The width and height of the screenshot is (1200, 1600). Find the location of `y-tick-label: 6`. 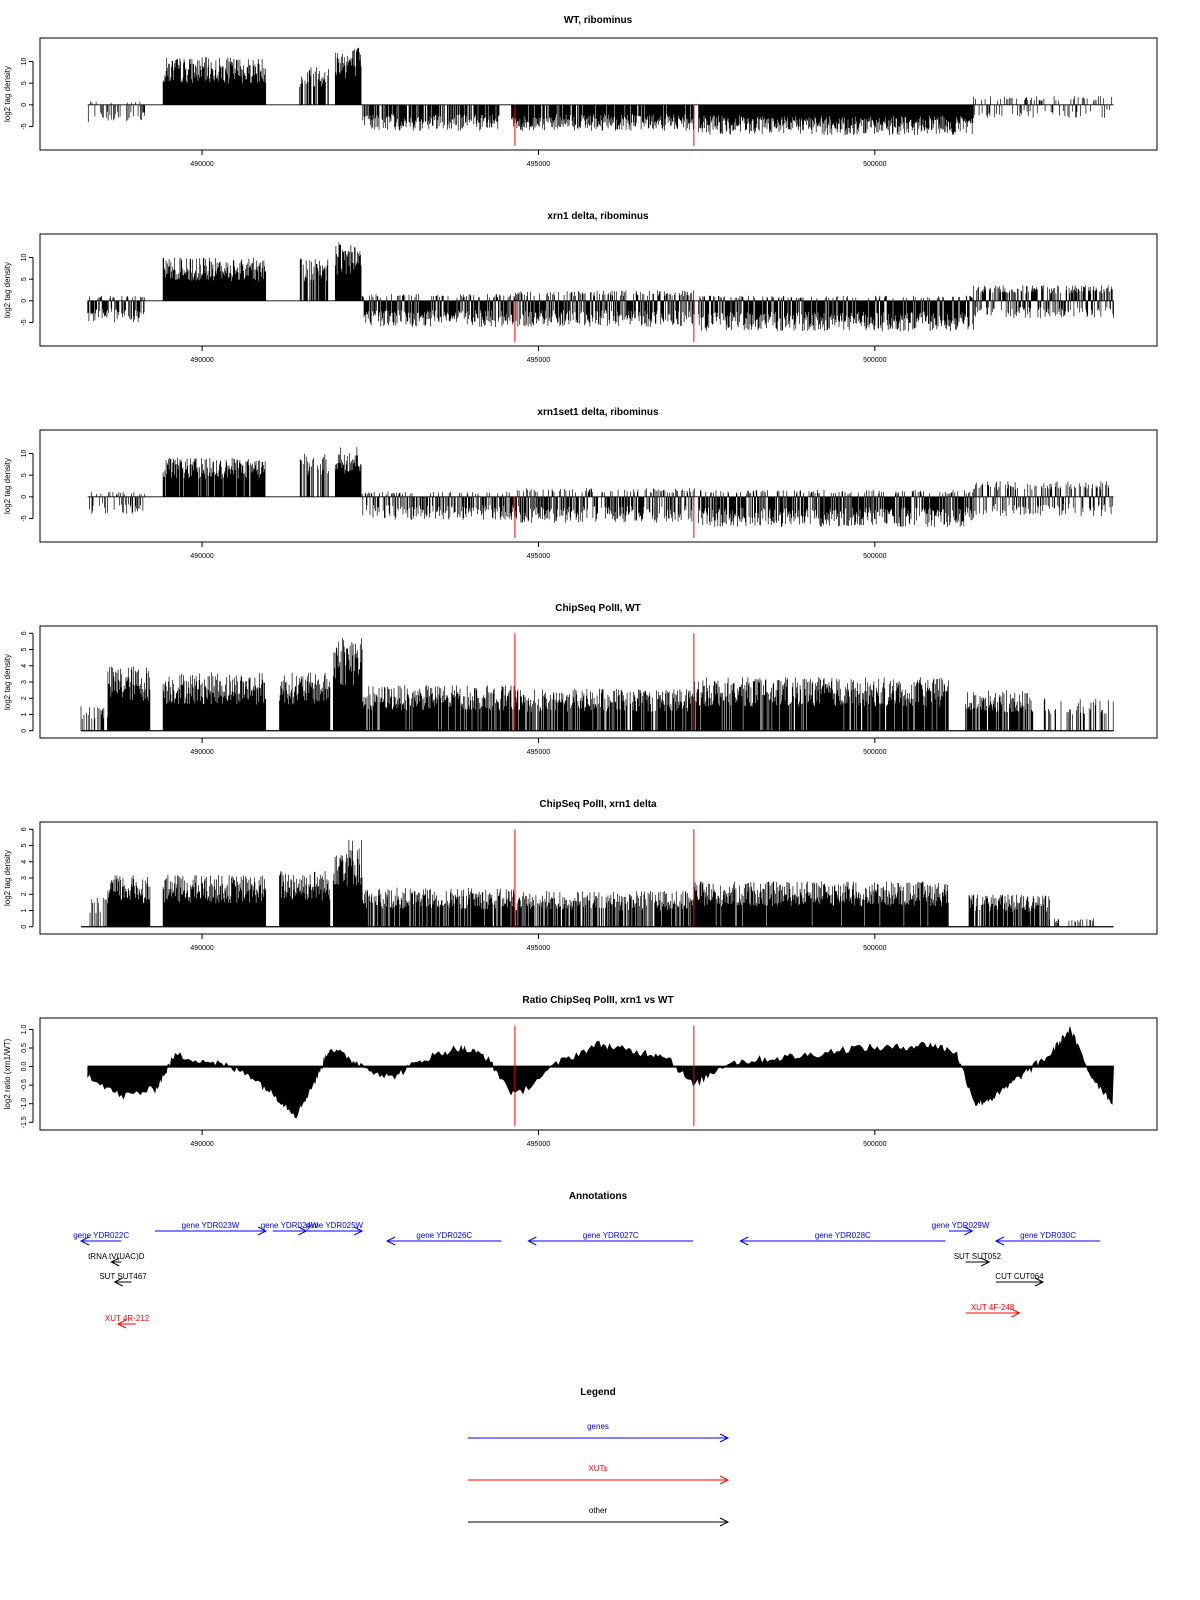

y-tick-label: 6 is located at coordinates (24, 829).